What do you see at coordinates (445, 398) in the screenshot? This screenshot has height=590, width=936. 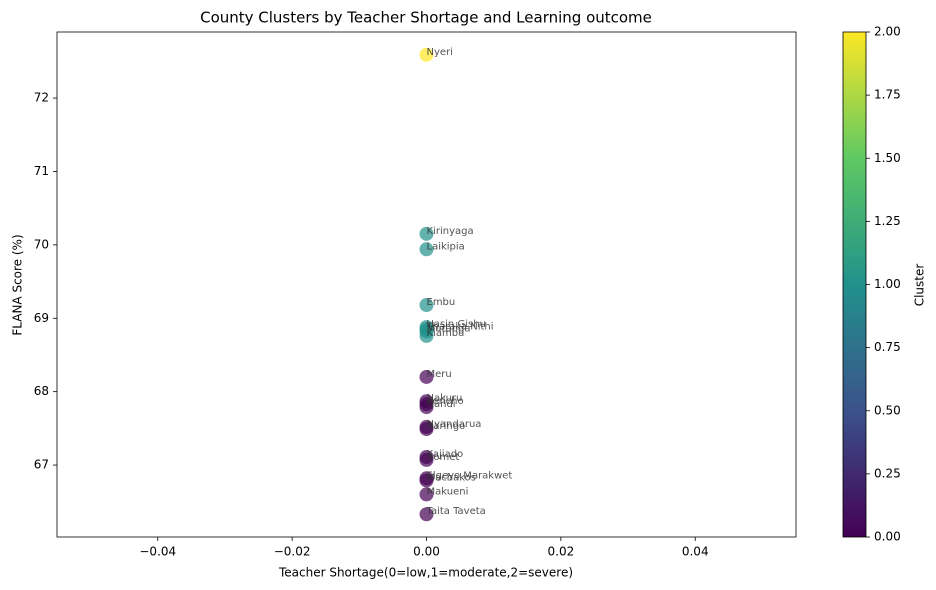 I see `point-label: Nakuru` at bounding box center [445, 398].